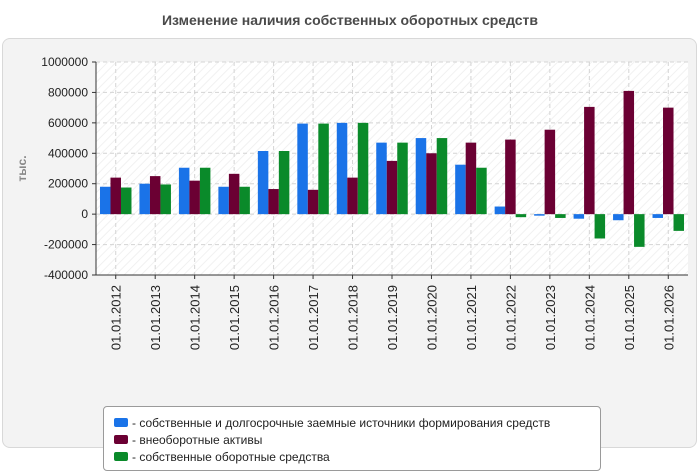 This screenshot has width=700, height=471. What do you see at coordinates (144, 199) in the screenshot?
I see `bar-1-01.01.2013` at bounding box center [144, 199].